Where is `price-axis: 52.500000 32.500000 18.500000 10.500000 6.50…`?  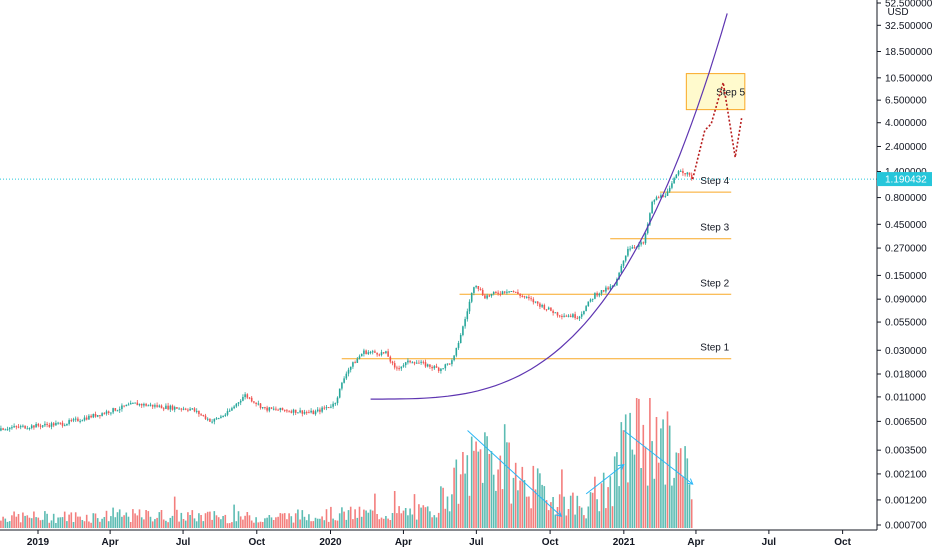 price-axis: 52.500000 32.500000 18.500000 10.500000 6.50… is located at coordinates (904, 266).